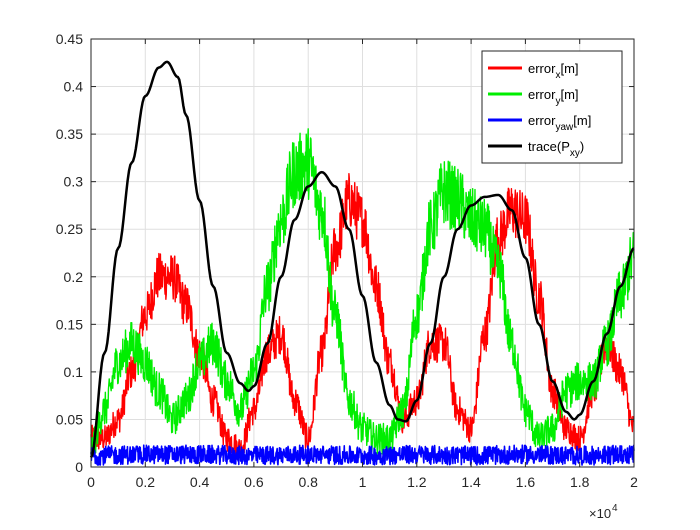 This screenshot has height=530, width=700. Describe the element at coordinates (74, 372) in the screenshot. I see `y-tick-label: 0.1` at that location.